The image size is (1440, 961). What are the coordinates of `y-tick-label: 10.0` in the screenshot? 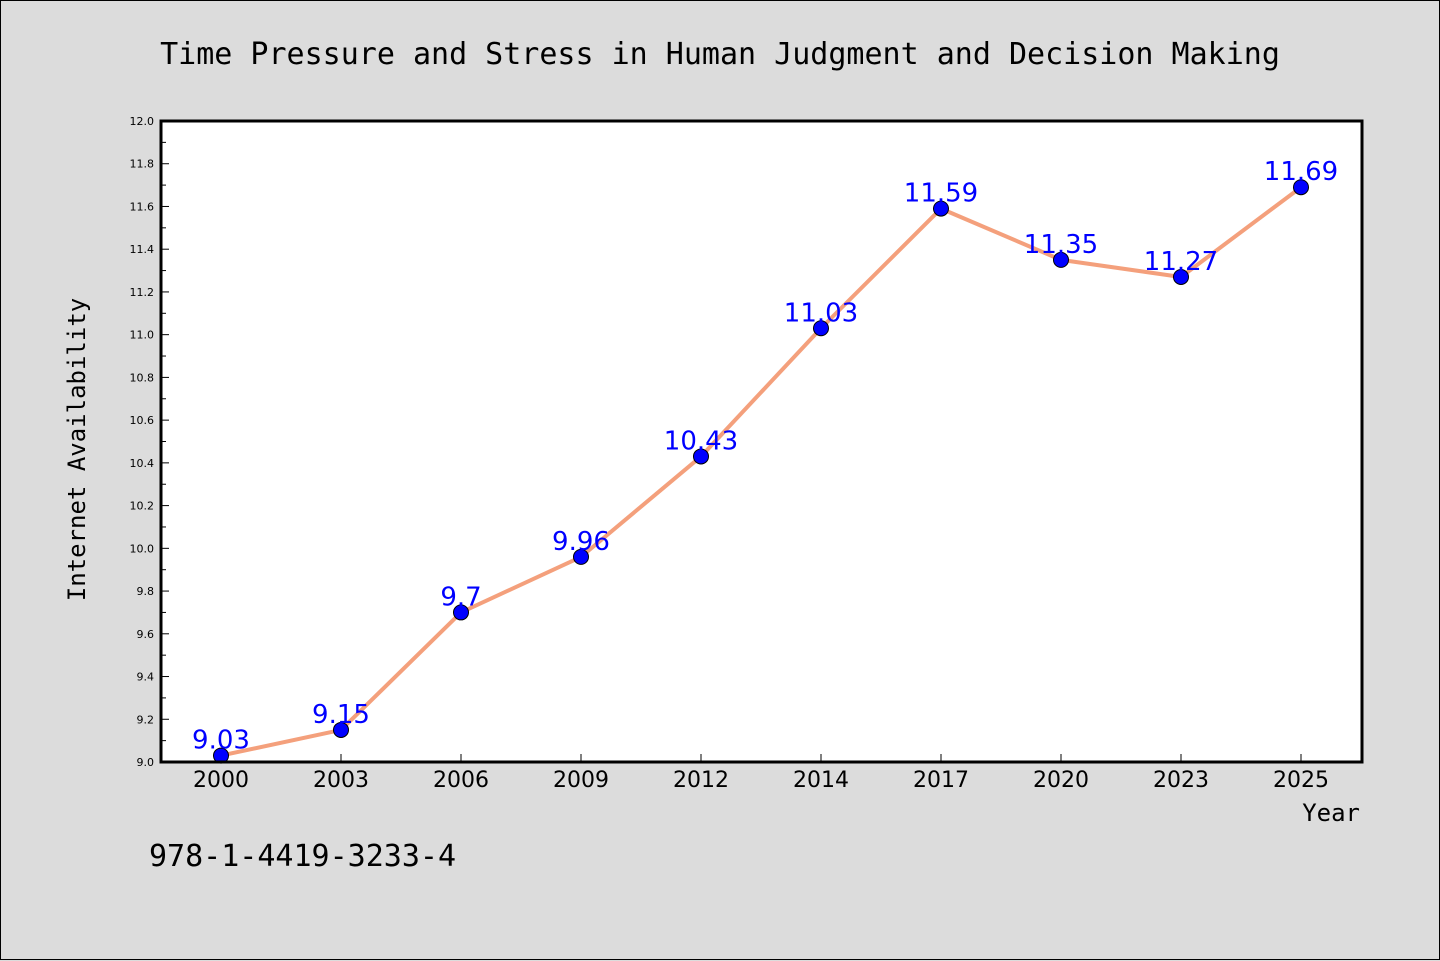 It's located at (142, 548).